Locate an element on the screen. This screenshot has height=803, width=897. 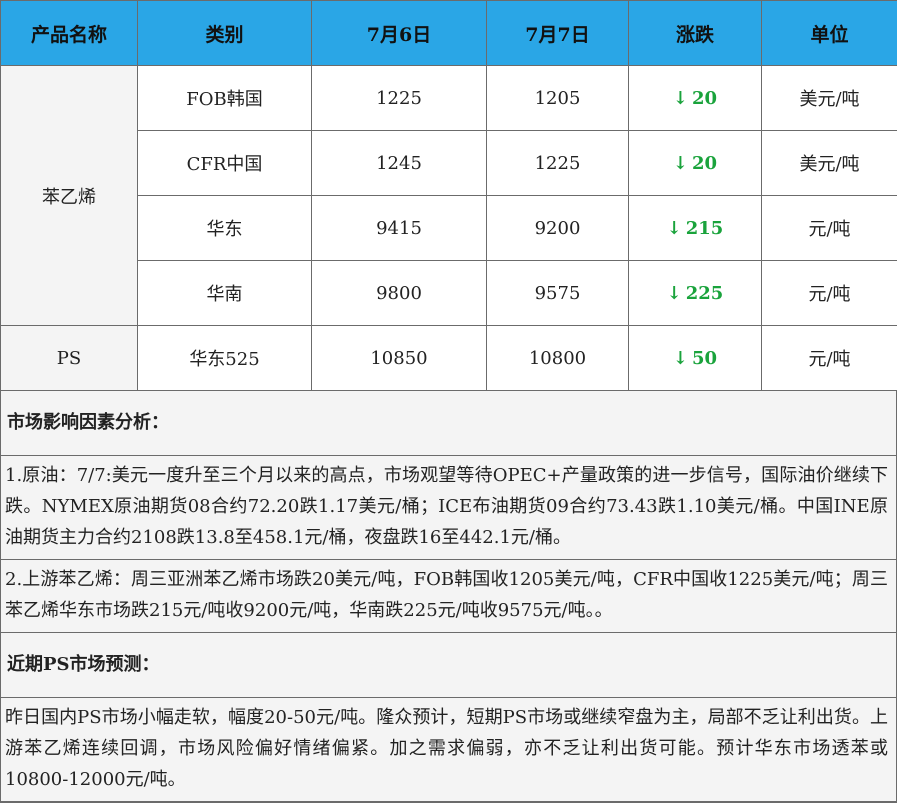
jul6-cell: 9800 is located at coordinates (399, 293).